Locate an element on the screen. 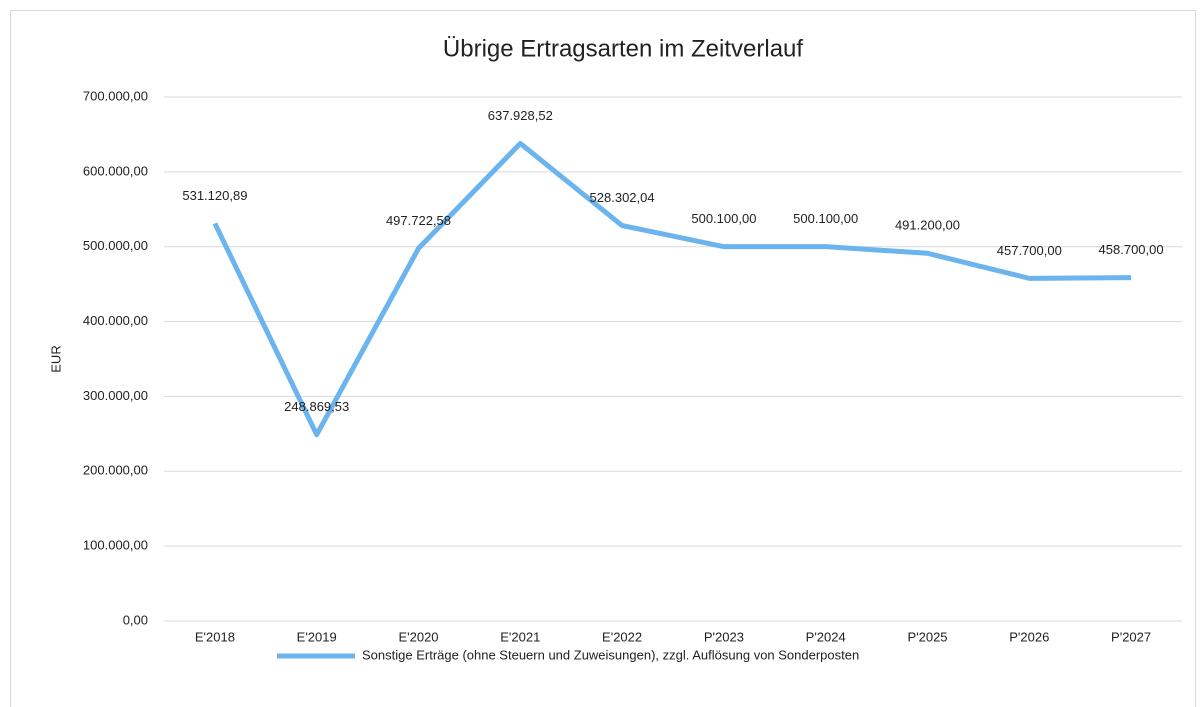  y-tick-label: 200.000,00 is located at coordinates (115, 470).